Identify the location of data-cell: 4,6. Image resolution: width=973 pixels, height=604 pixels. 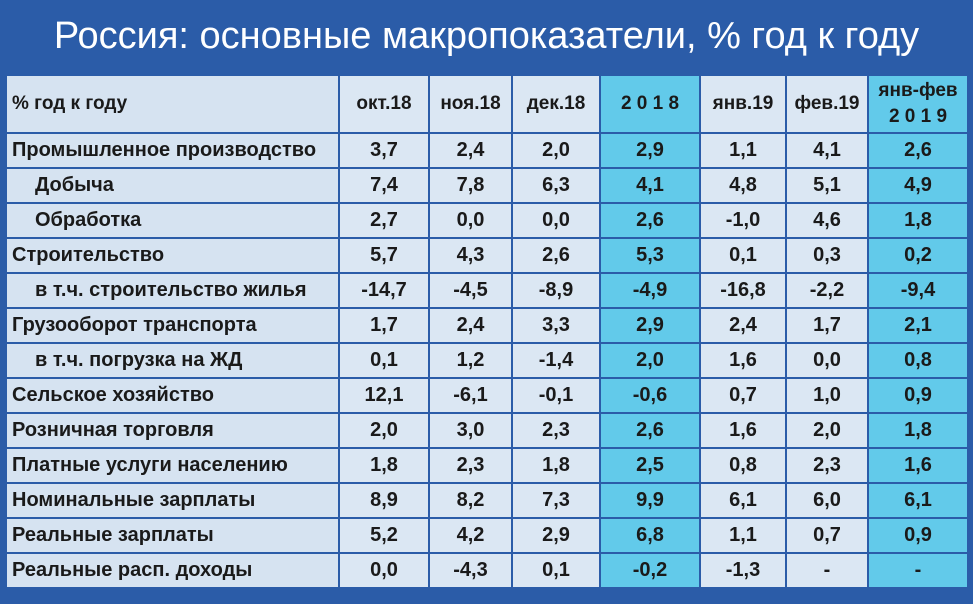
(827, 220).